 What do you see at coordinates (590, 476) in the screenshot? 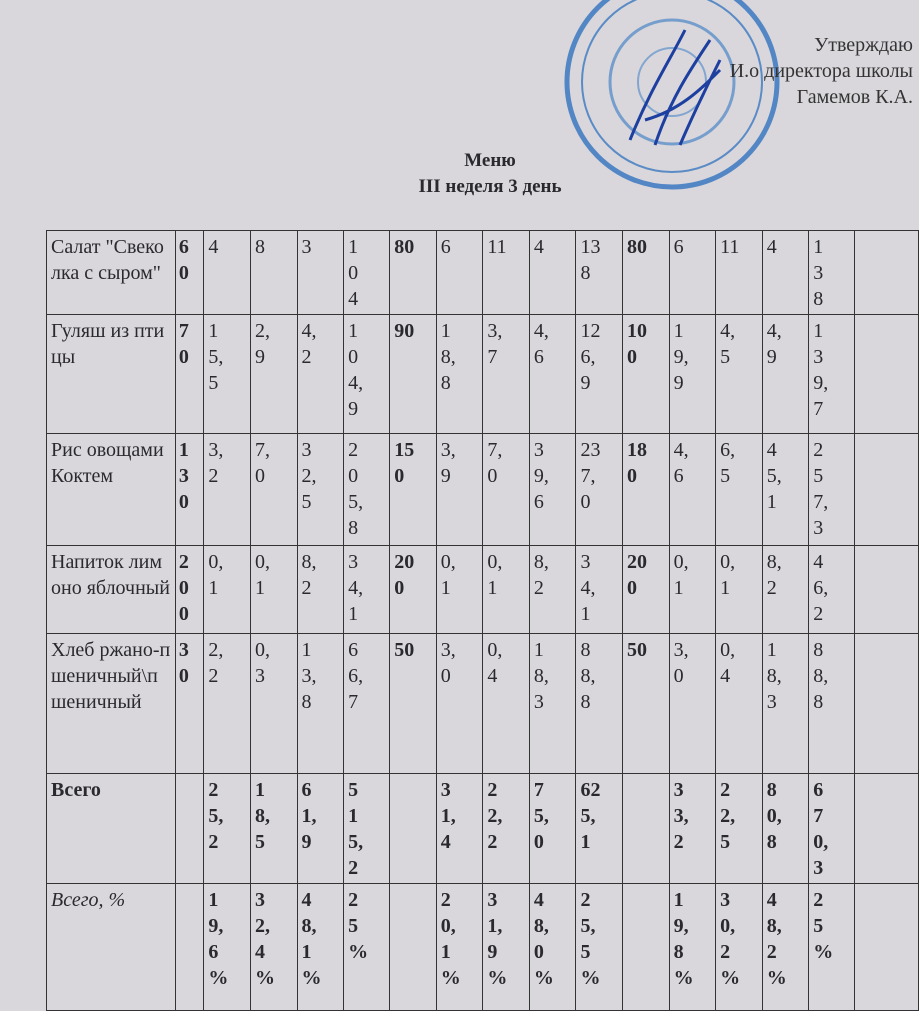
I see `cell-value: 237,0` at bounding box center [590, 476].